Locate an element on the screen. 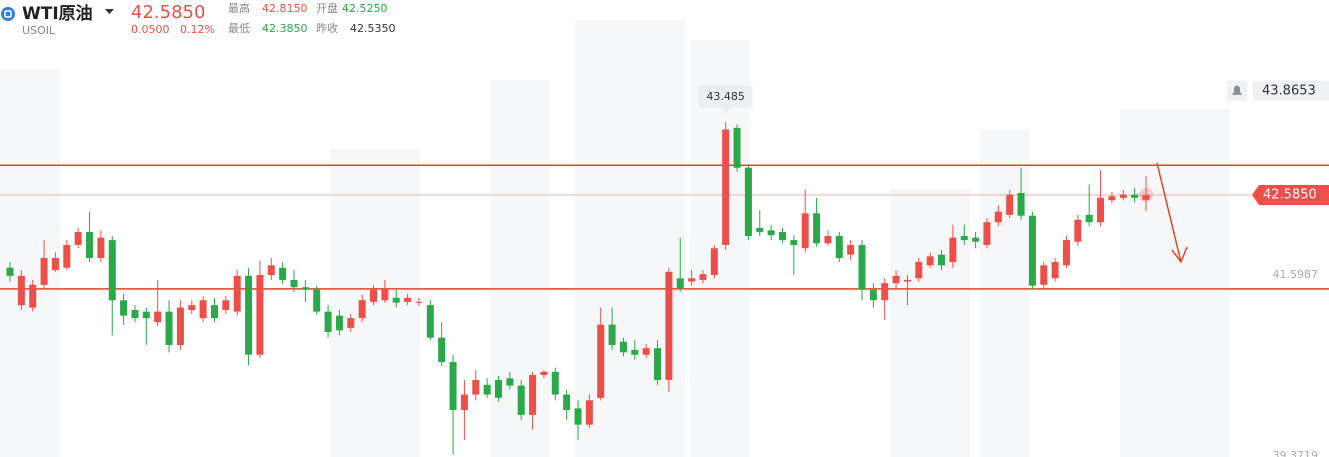  peak-label-box is located at coordinates (725, 96).